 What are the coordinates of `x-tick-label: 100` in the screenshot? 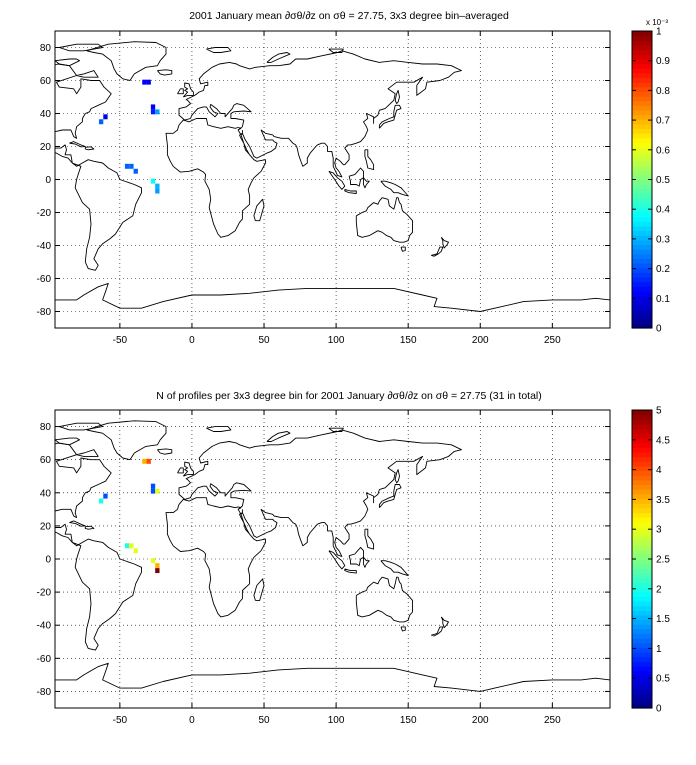 It's located at (336, 340).